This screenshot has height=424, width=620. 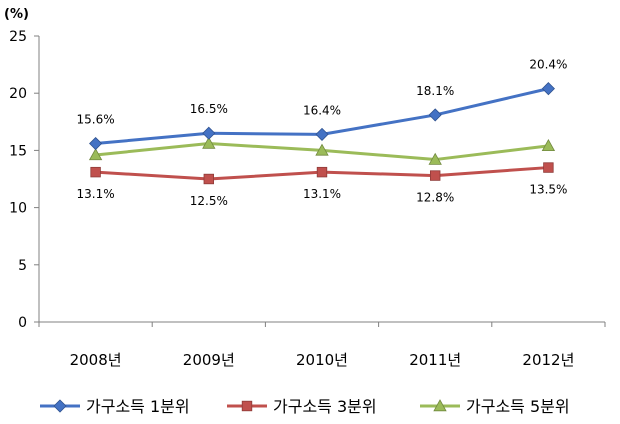 I want to click on data-label: 13.5%, so click(x=548, y=190).